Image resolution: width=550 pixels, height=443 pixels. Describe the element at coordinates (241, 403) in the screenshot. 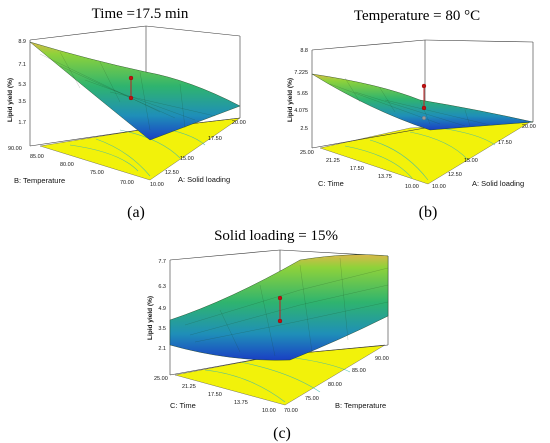

I see `panel-c-ytick: 13.75` at that location.